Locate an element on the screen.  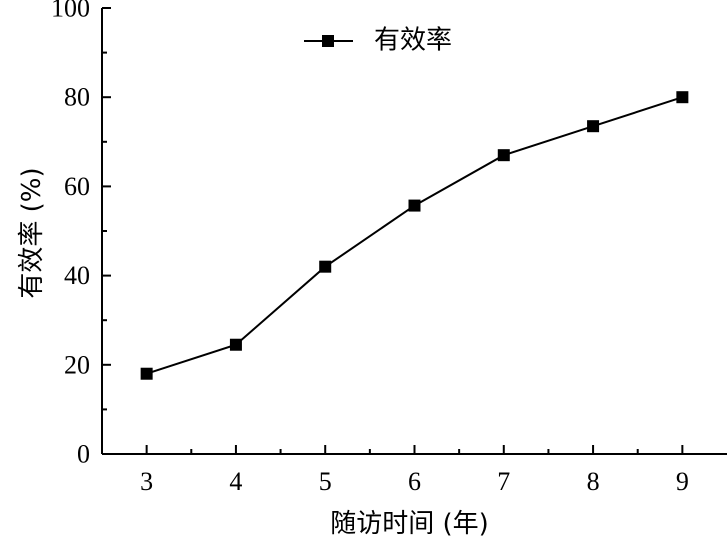
y-tick-label: 40 is located at coordinates (77, 275).